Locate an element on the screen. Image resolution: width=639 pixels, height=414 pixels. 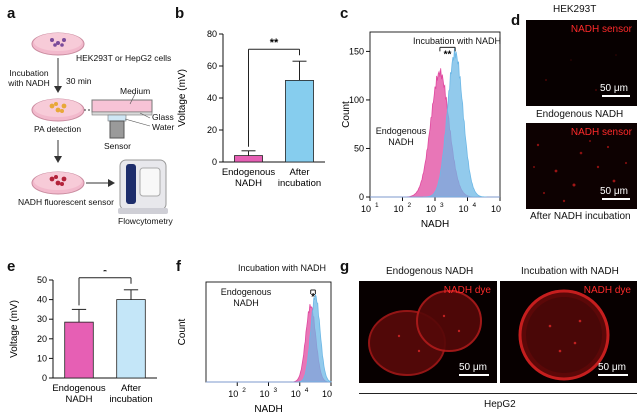
y-tick-label: 10 is located at coordinates (42, 358).